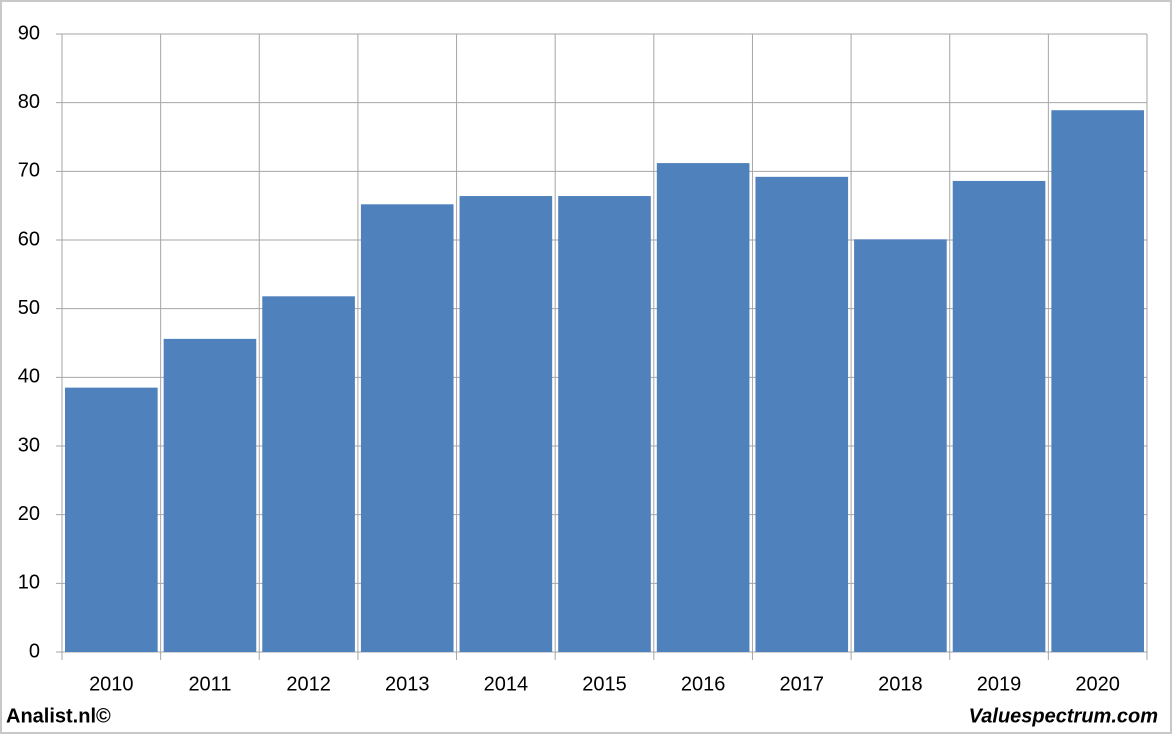 Image resolution: width=1172 pixels, height=734 pixels. Describe the element at coordinates (29, 445) in the screenshot. I see `y-tick-label: 30` at that location.